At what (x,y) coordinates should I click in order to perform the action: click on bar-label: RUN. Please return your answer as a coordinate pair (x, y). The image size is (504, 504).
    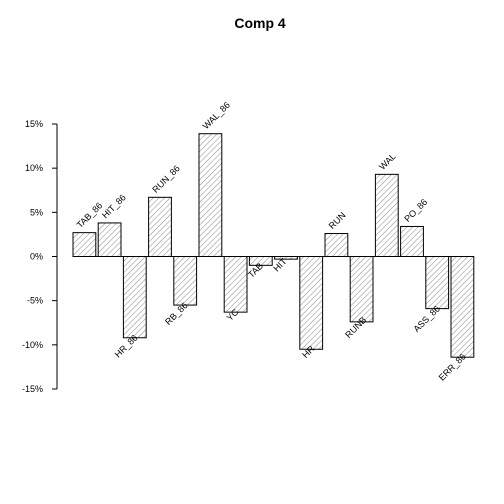
    Looking at the image, I should click on (337, 220).